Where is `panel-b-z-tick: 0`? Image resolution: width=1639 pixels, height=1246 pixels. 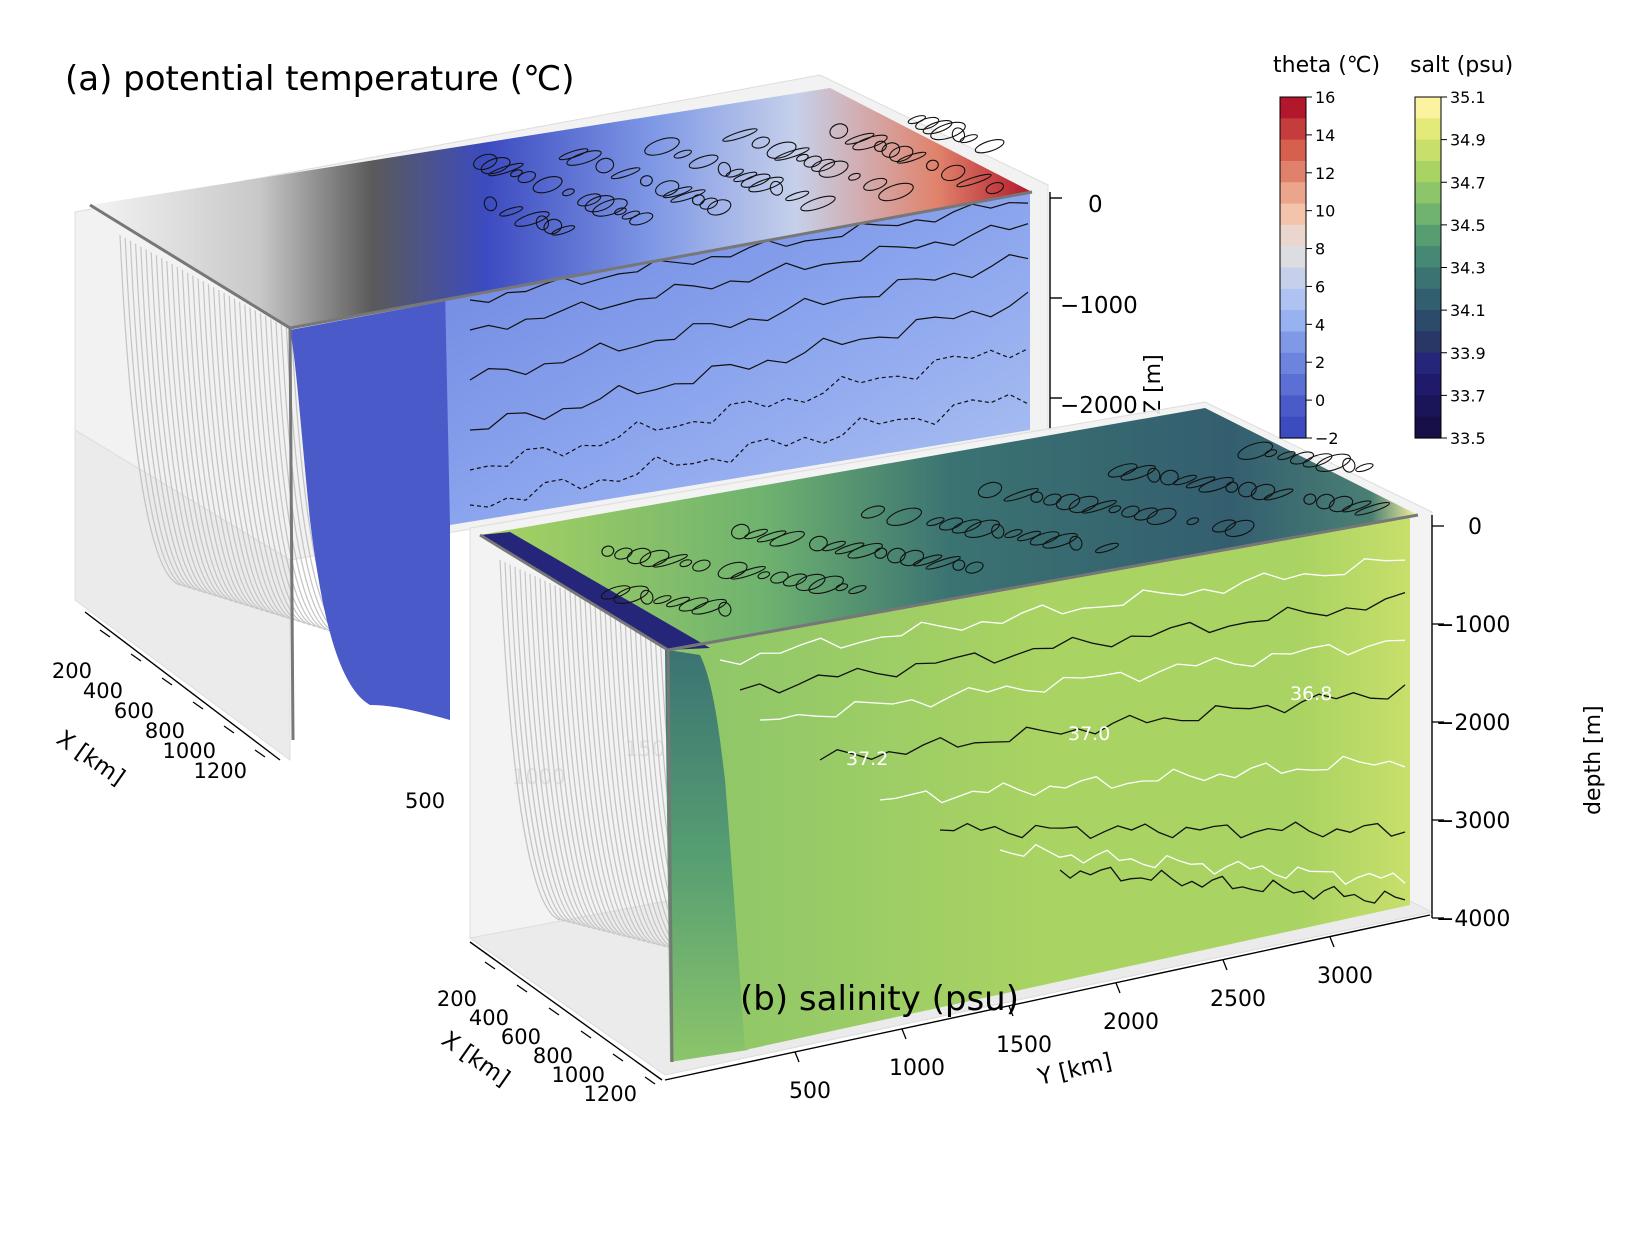 panel-b-z-tick: 0 is located at coordinates (1475, 527).